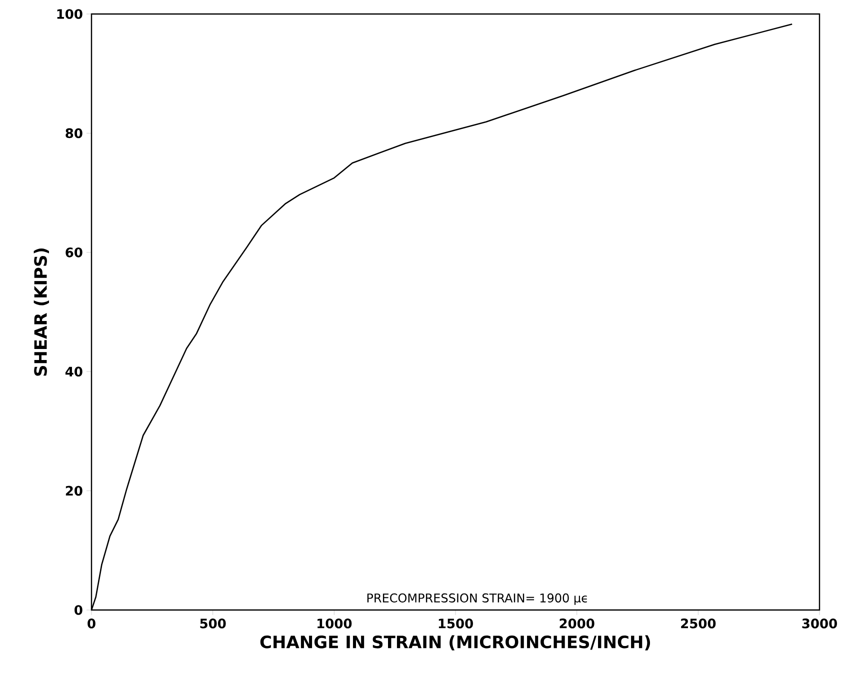 This screenshot has width=849, height=681. What do you see at coordinates (78, 610) in the screenshot?
I see `y-tick-label: 0` at bounding box center [78, 610].